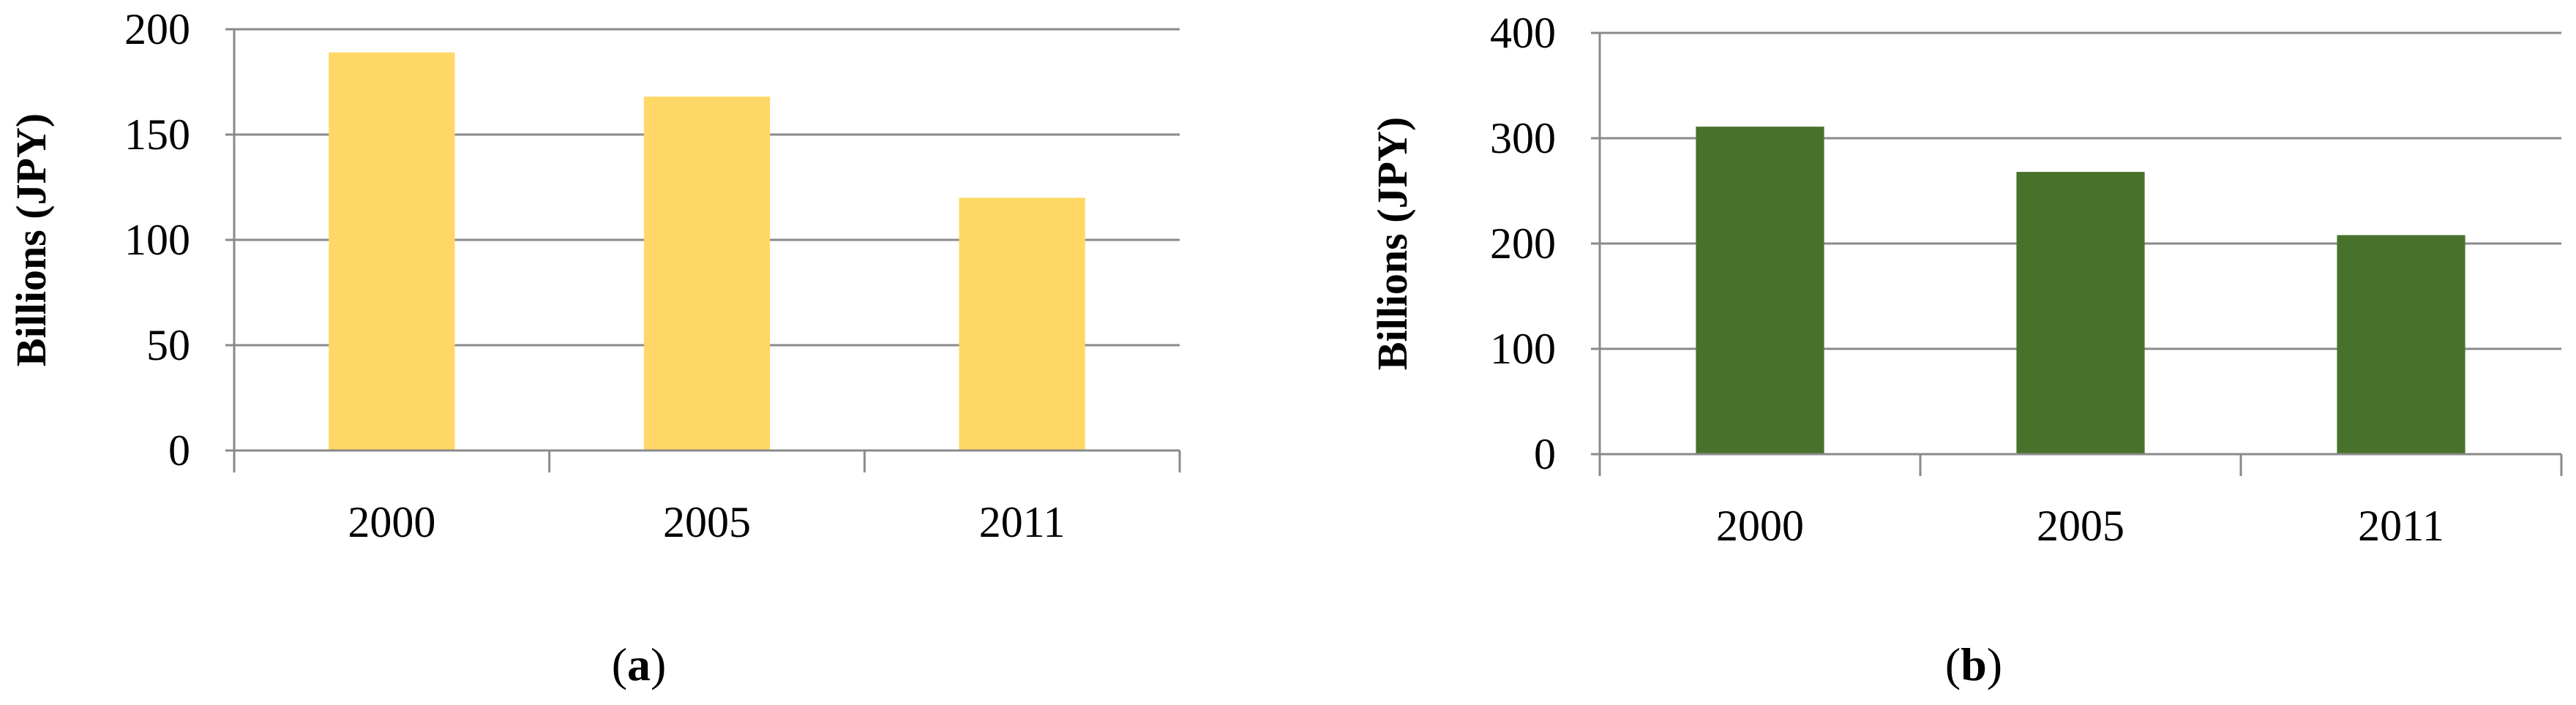 This screenshot has height=705, width=2576. I want to click on caption-a: (a), so click(639, 664).